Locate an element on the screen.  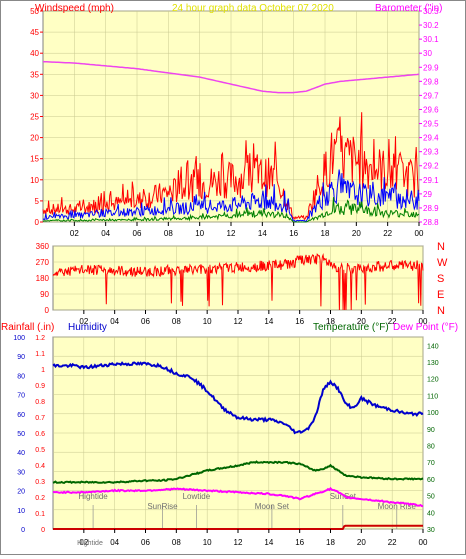
temperature-tick-label: 30 is located at coordinates (431, 530).